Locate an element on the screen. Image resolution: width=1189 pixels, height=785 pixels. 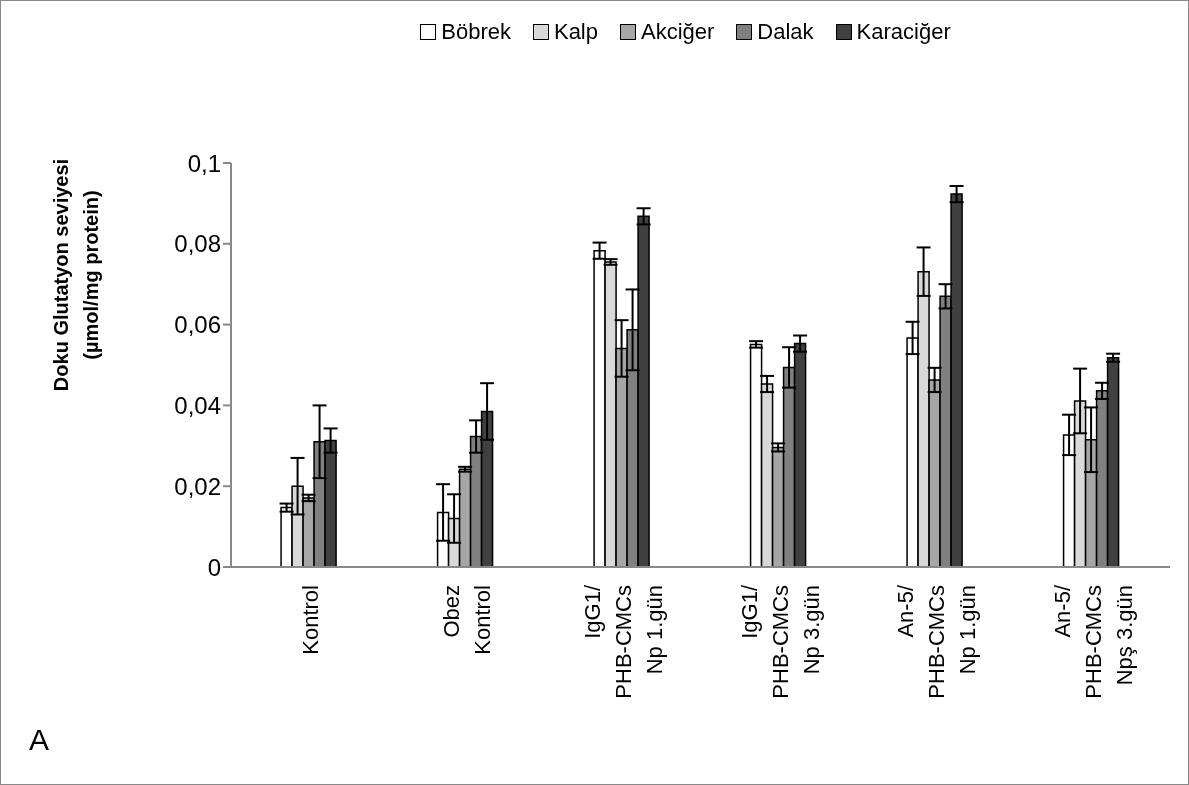
x-tick-label: Obez Kontrol is located at coordinates (467, 620).